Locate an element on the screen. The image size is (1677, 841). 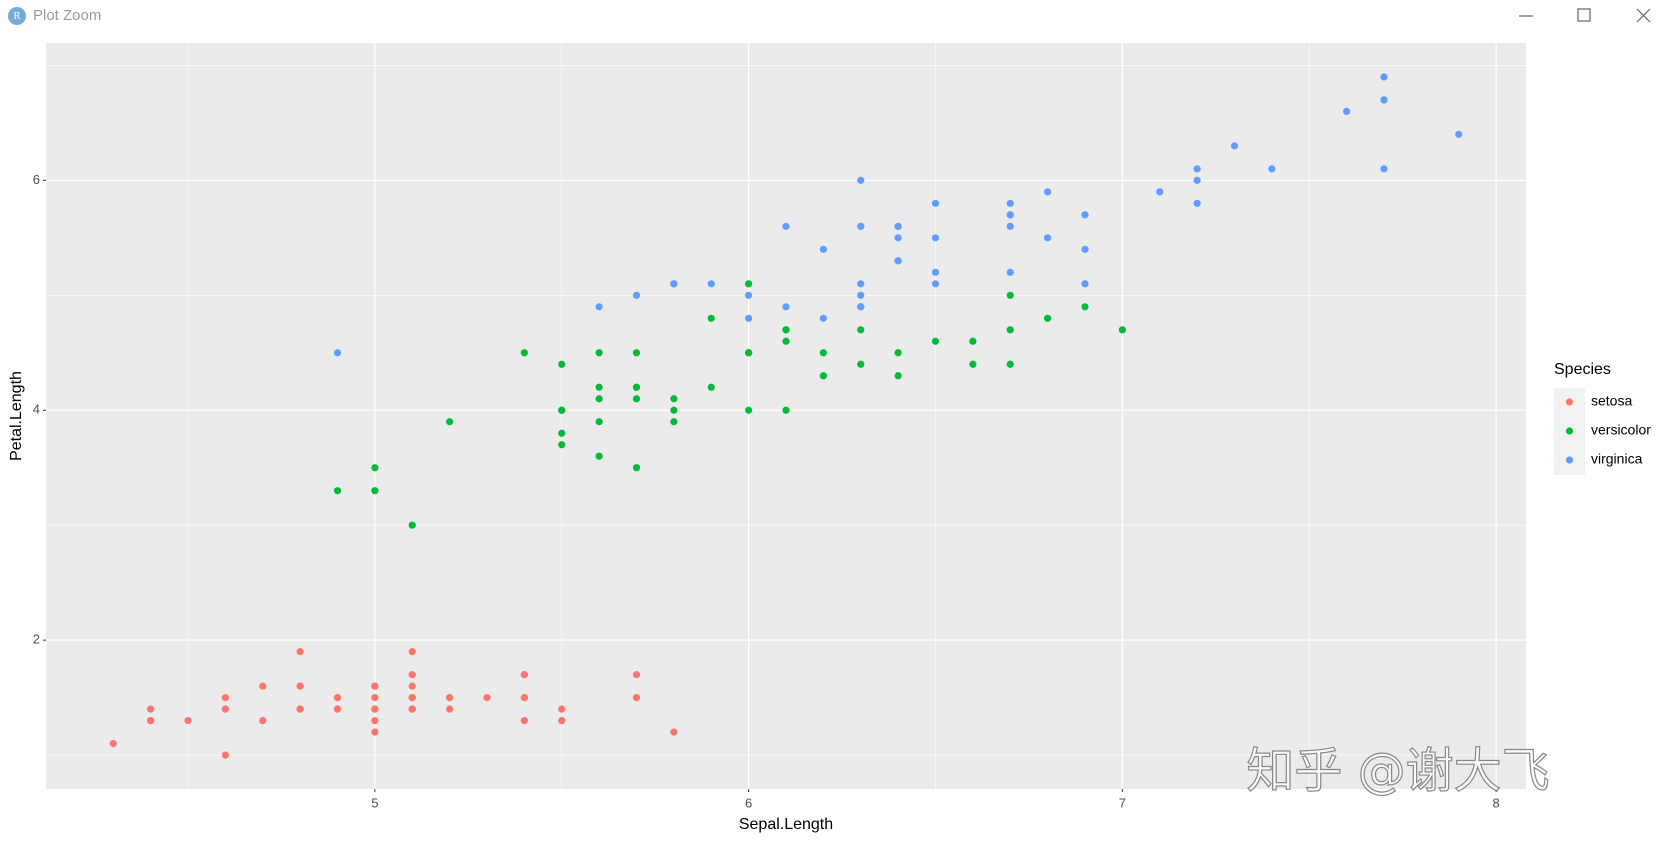
maximize-button is located at coordinates (1584, 15).